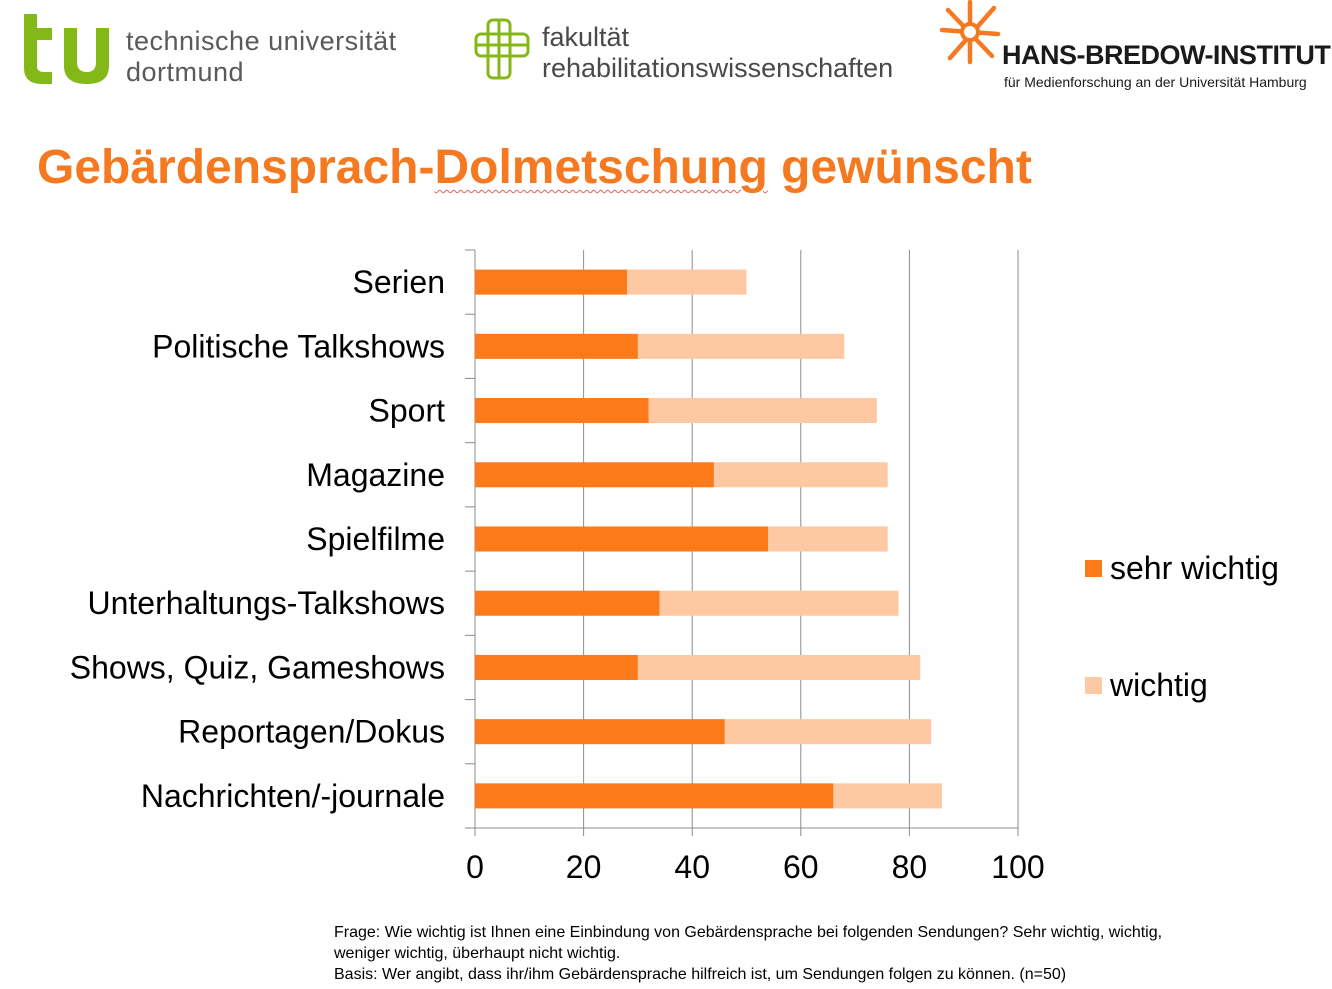  Describe the element at coordinates (66, 49) in the screenshot. I see `tu-logo-mark` at that location.